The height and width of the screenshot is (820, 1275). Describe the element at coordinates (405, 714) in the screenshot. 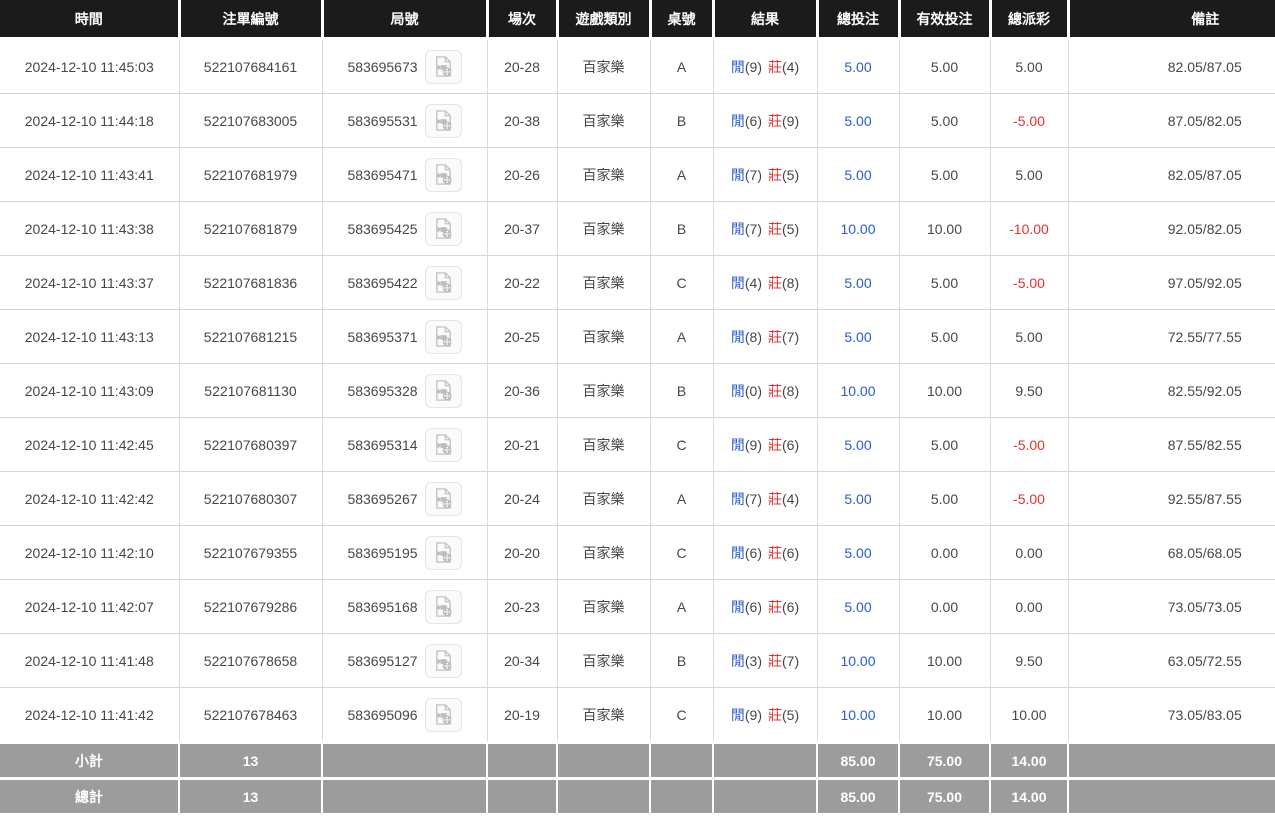

I see `round-id-wrap: 583695096` at that location.